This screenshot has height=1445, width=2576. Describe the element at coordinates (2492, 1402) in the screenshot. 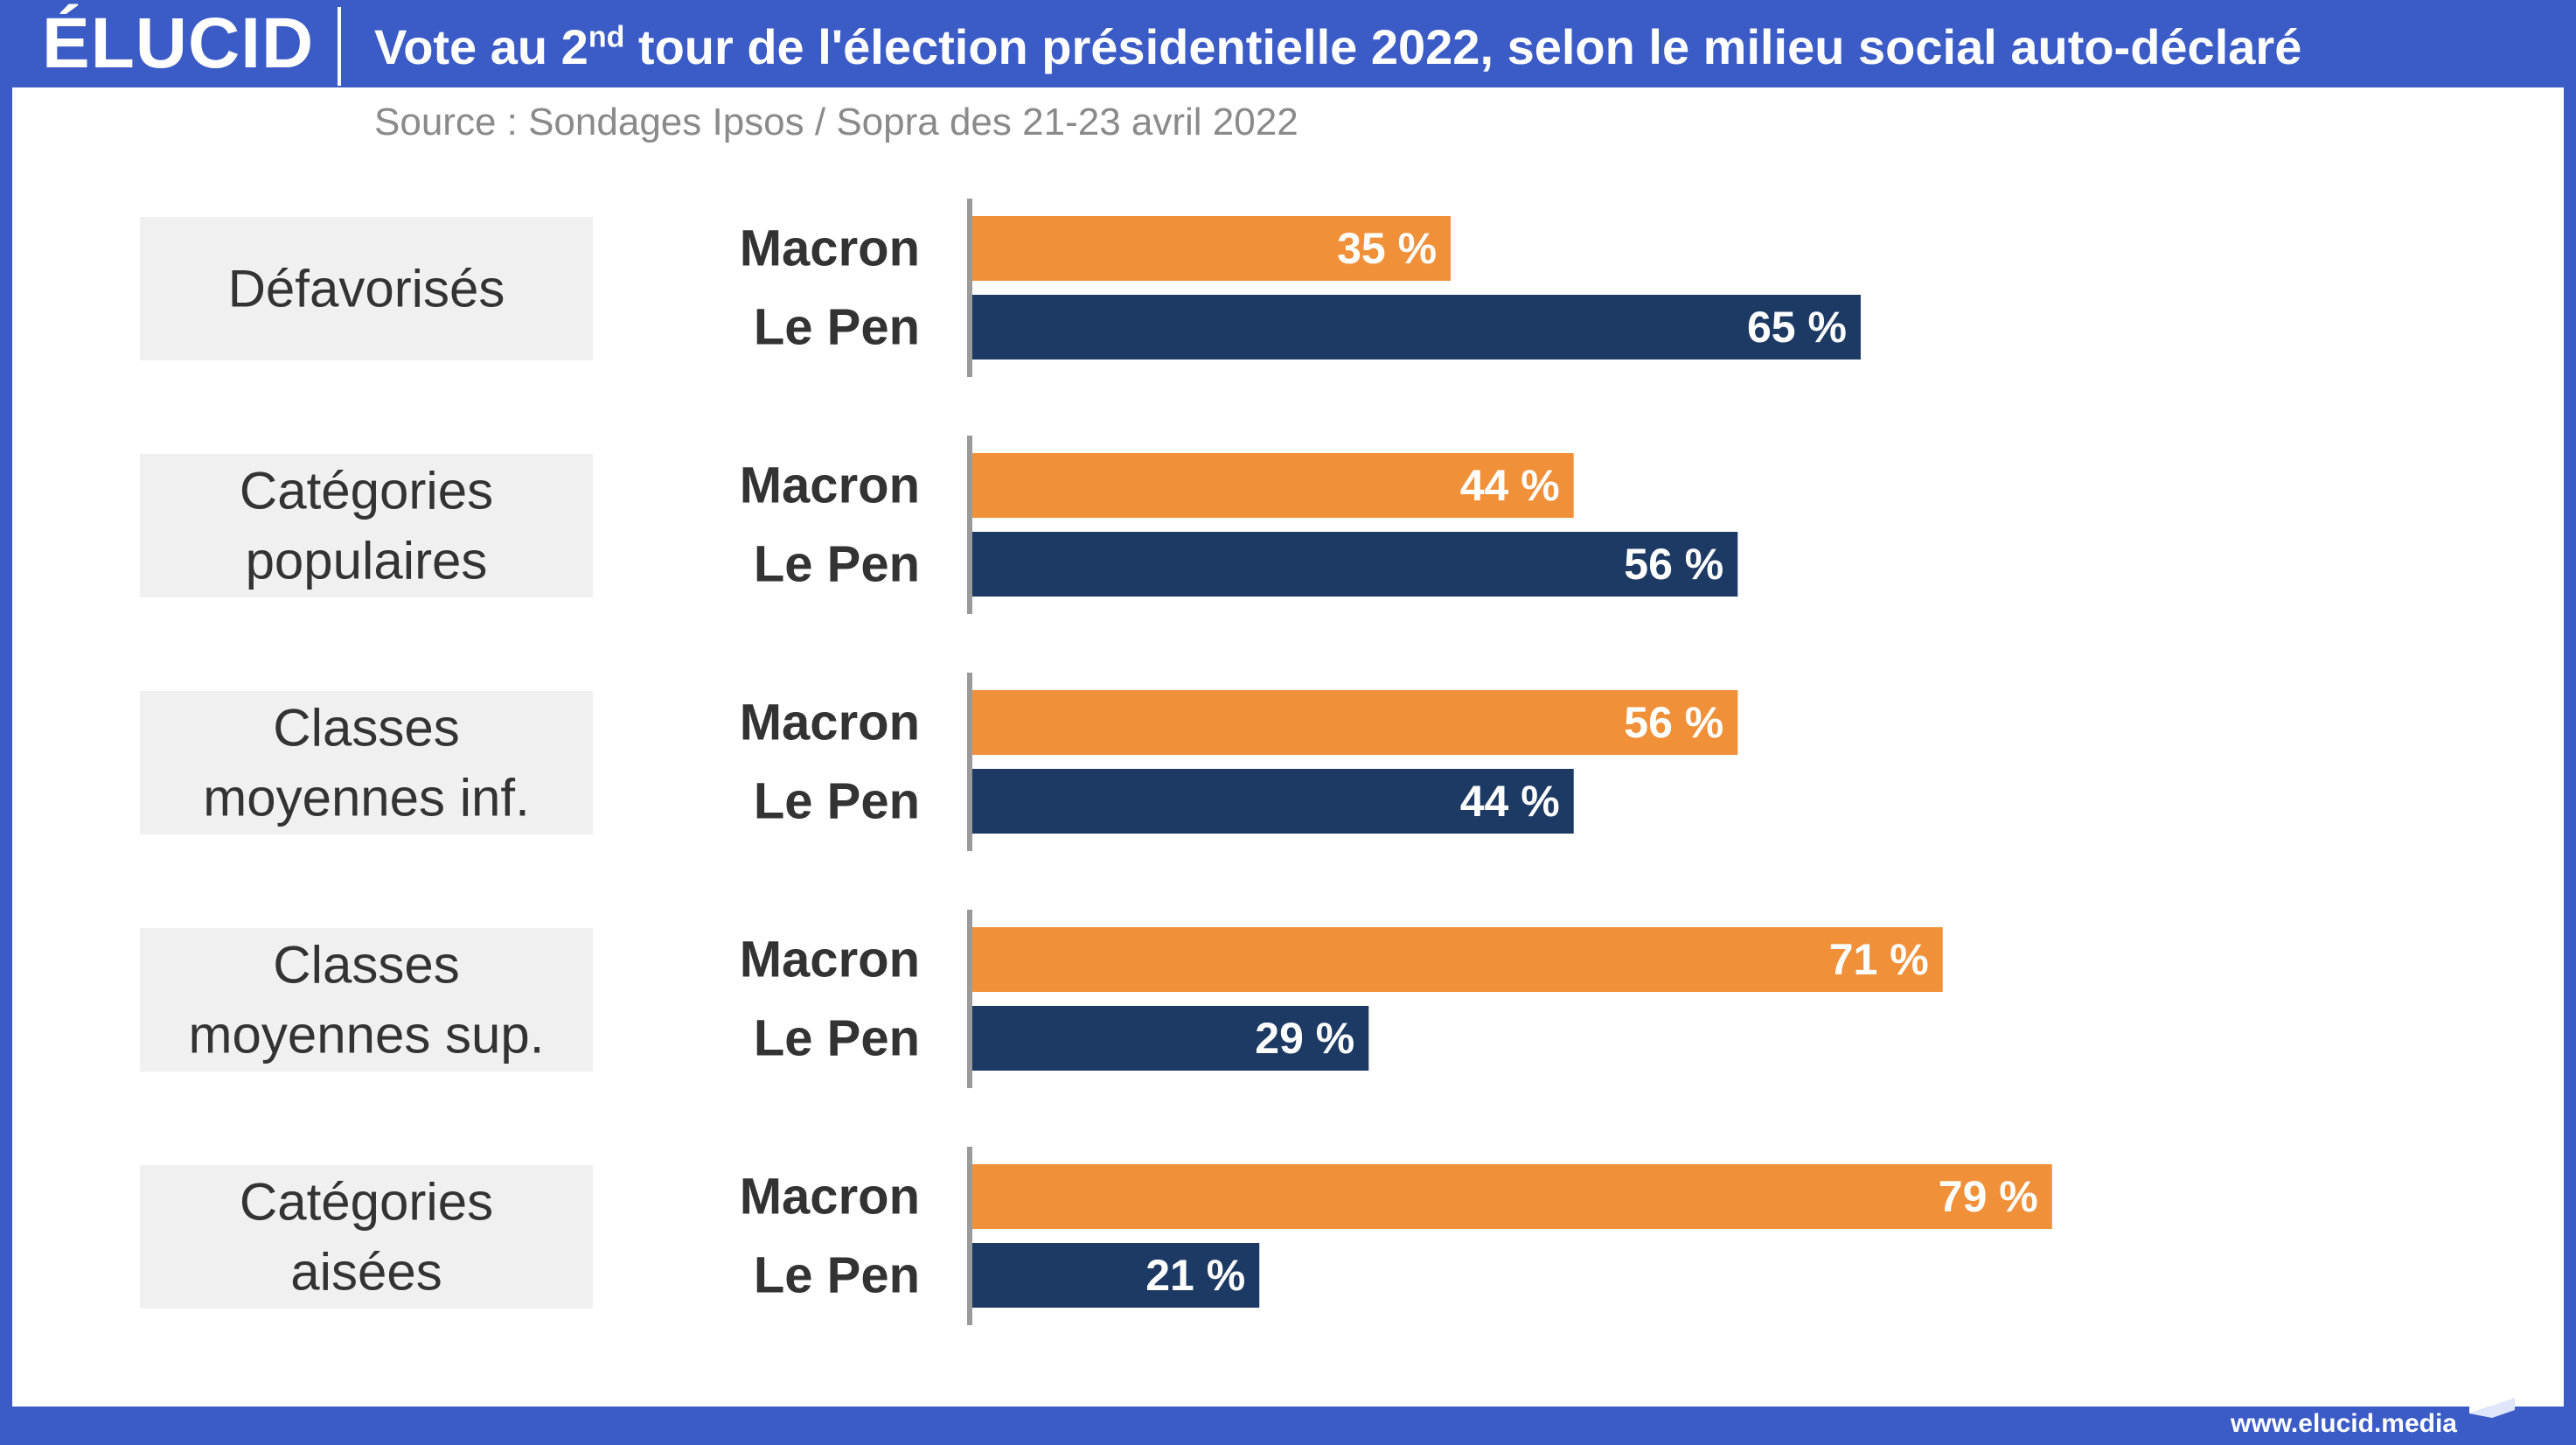

I see `flag-icon` at that location.